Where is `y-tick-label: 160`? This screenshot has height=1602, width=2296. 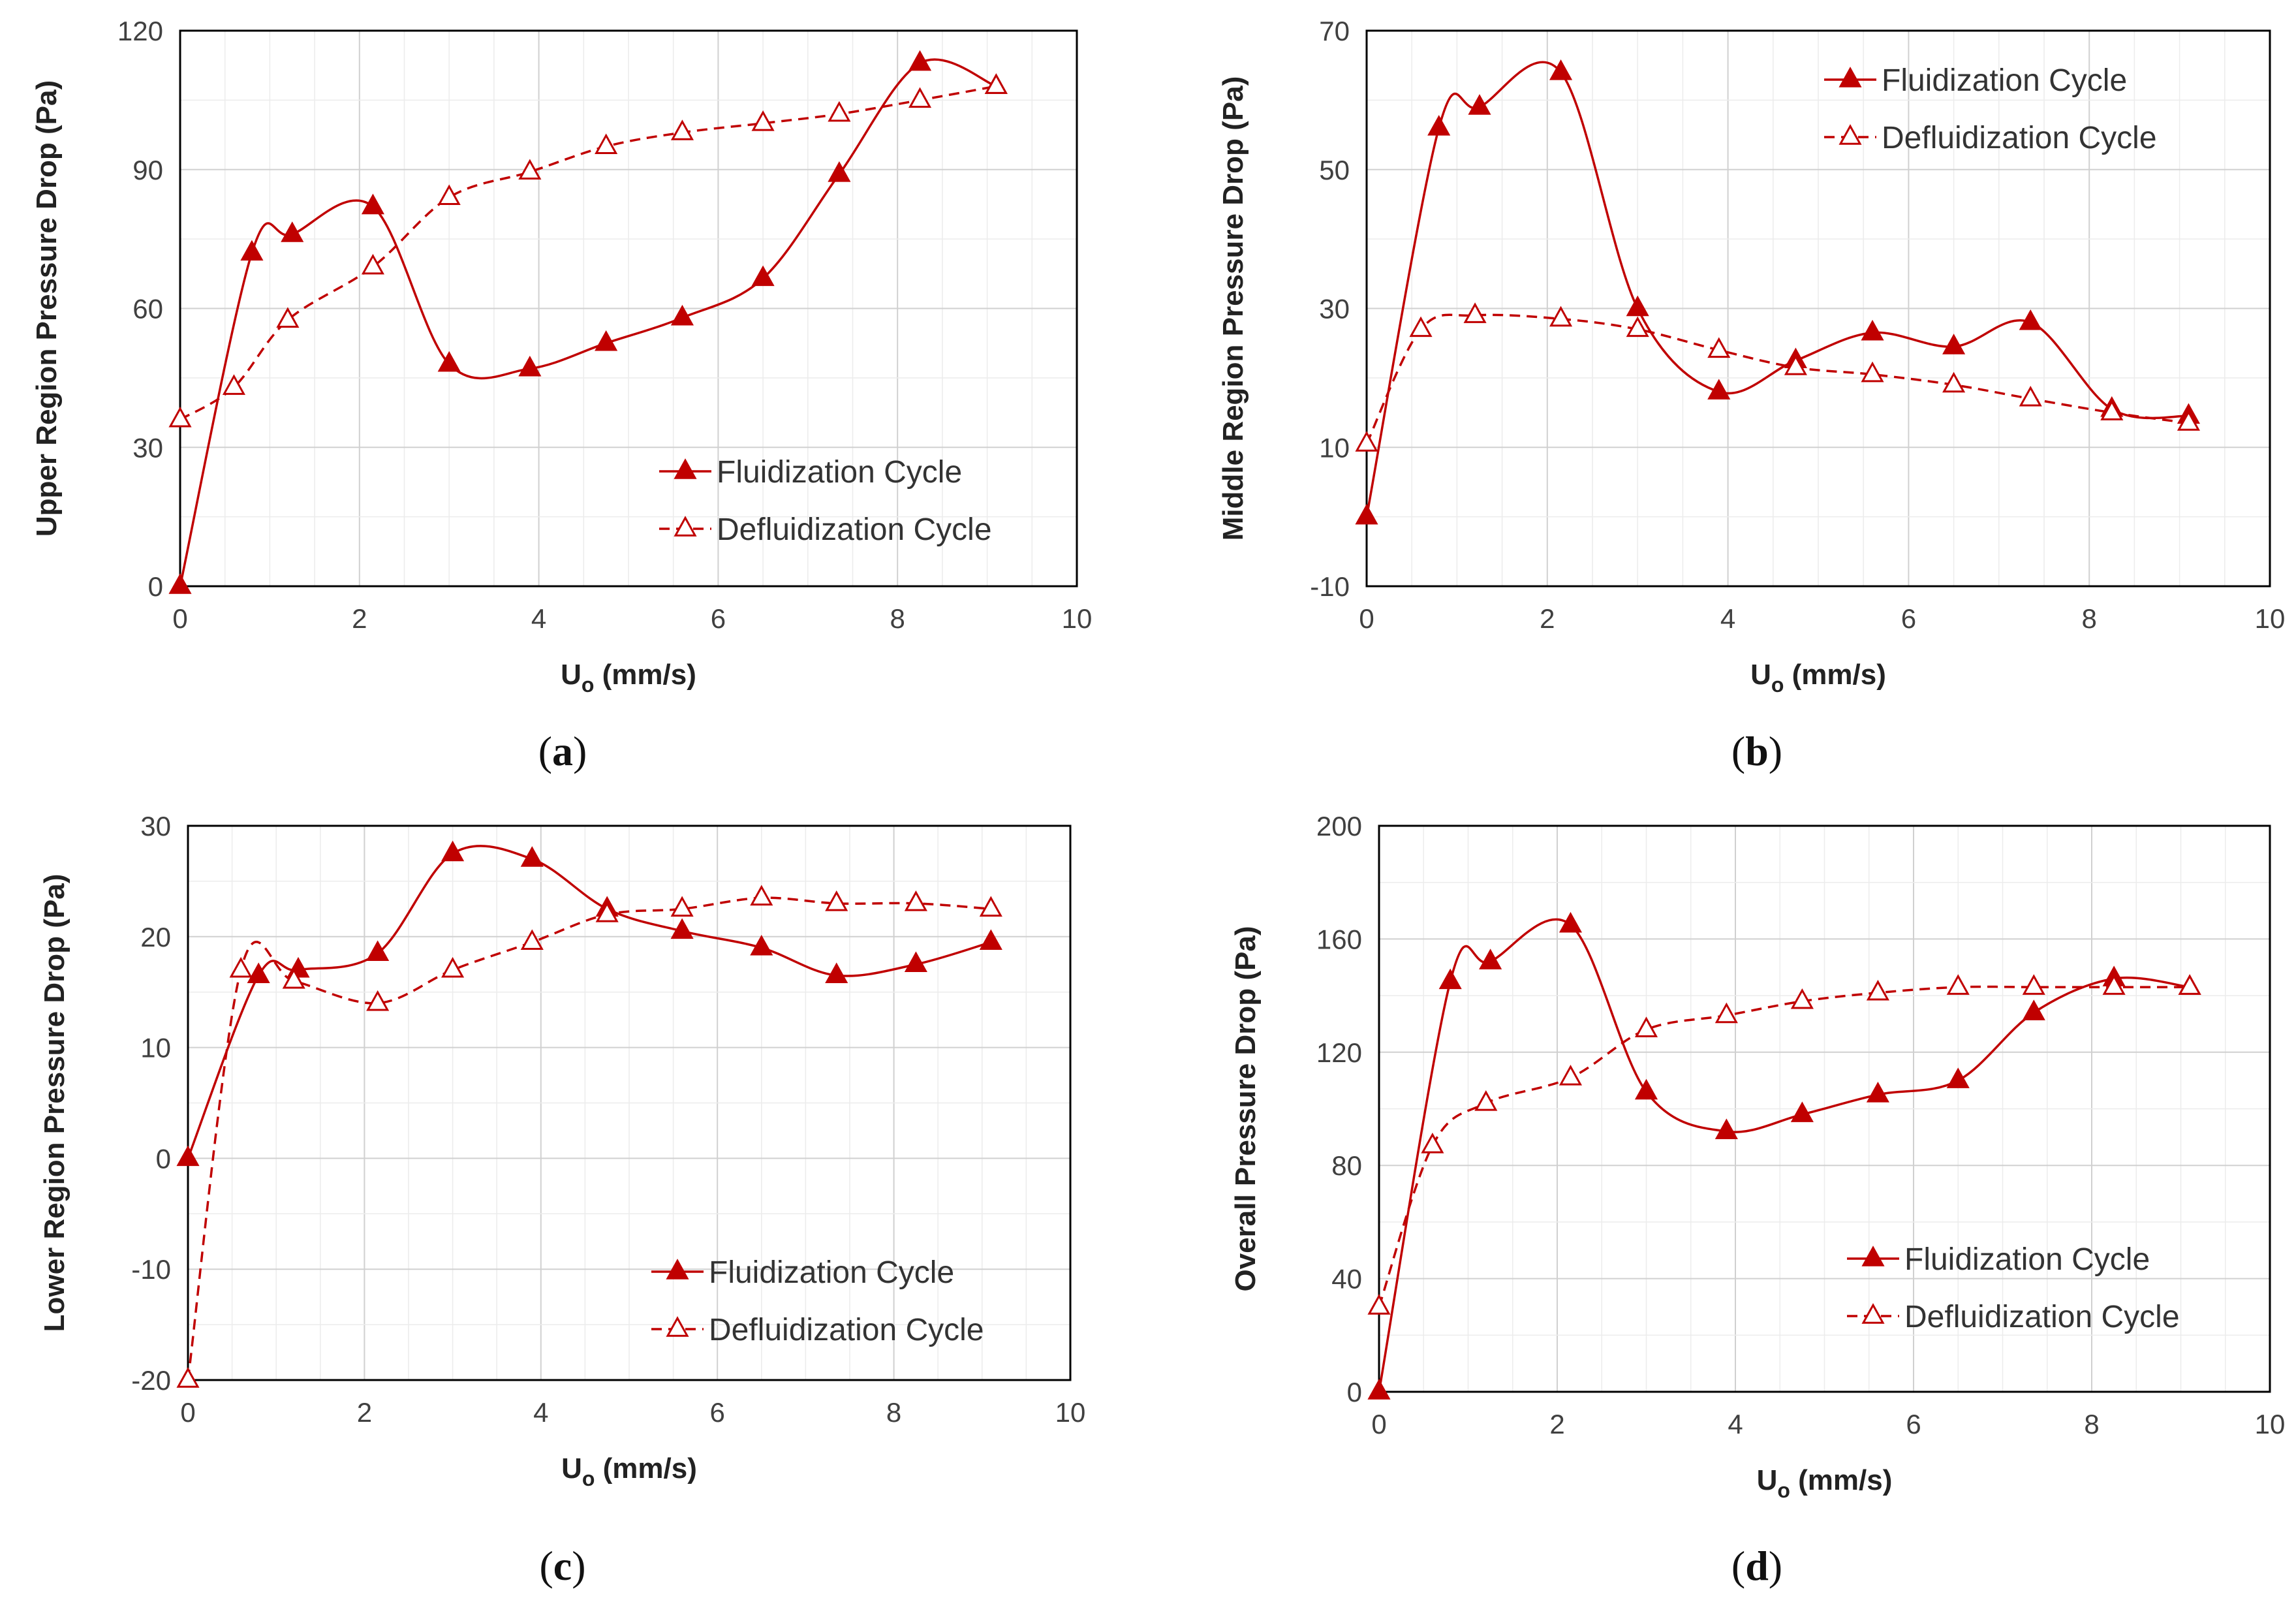
y-tick-label: 160 is located at coordinates (1339, 939).